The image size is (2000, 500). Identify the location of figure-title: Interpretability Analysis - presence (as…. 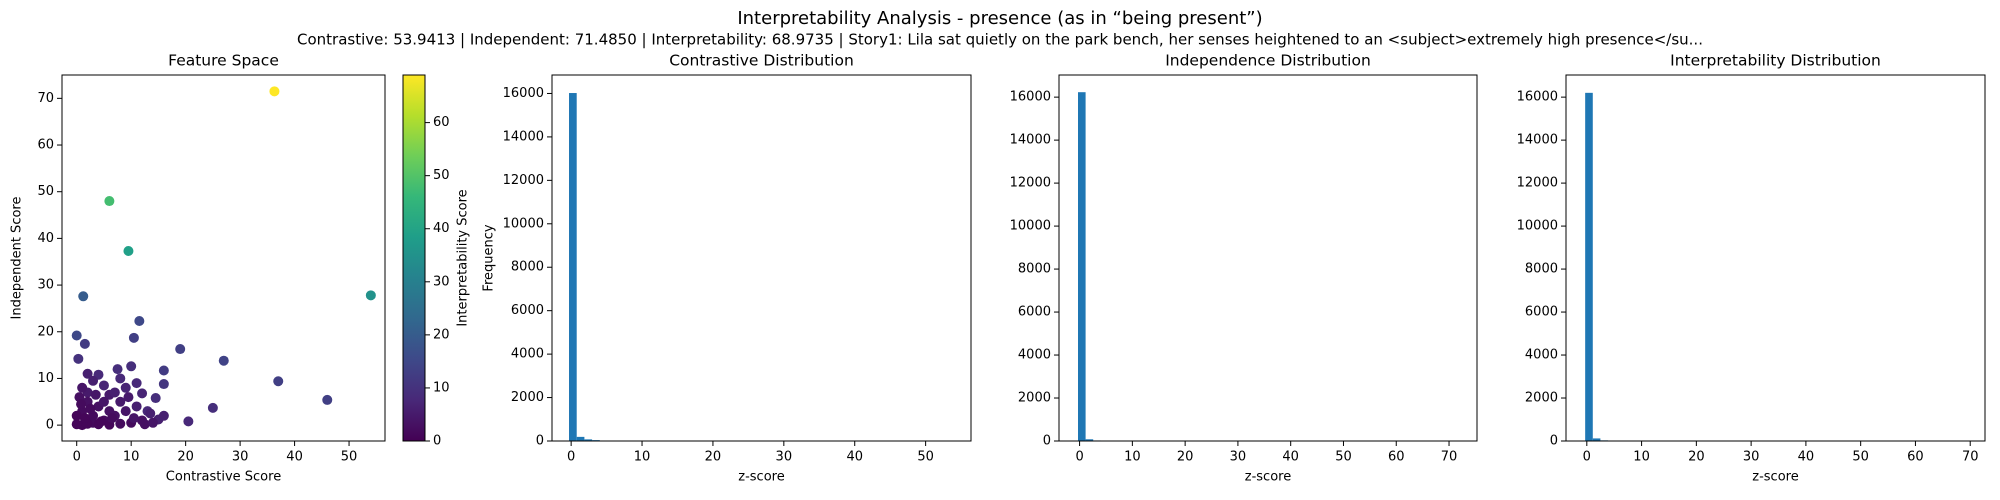
(999, 18).